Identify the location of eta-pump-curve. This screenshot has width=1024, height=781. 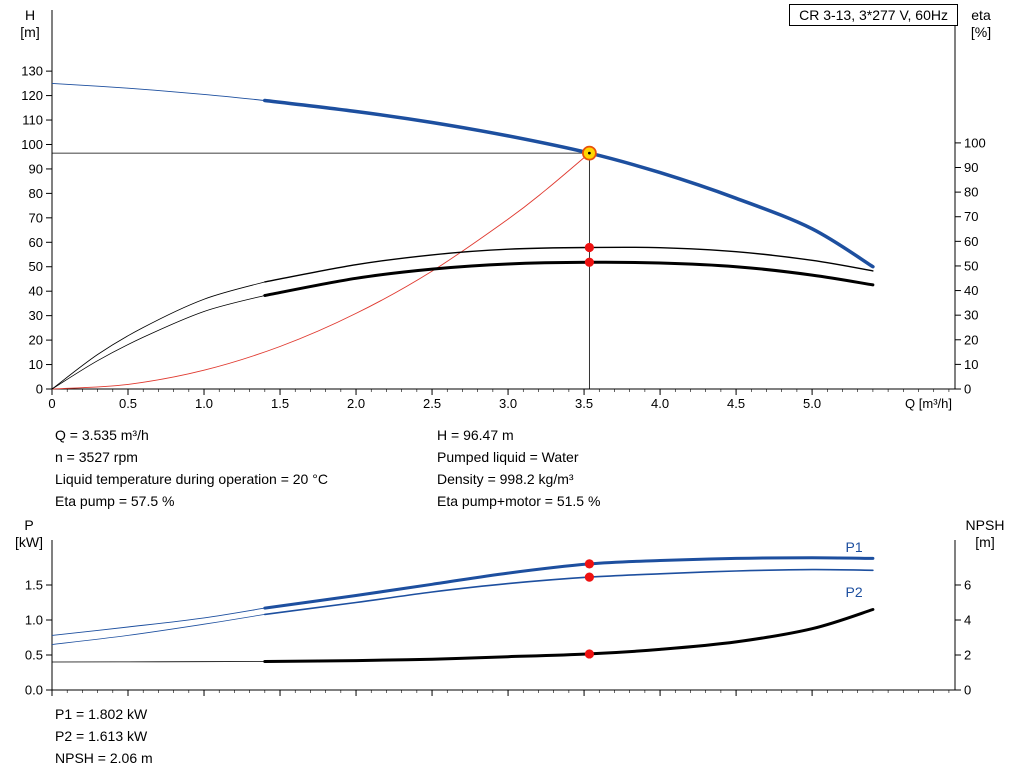
(569, 264).